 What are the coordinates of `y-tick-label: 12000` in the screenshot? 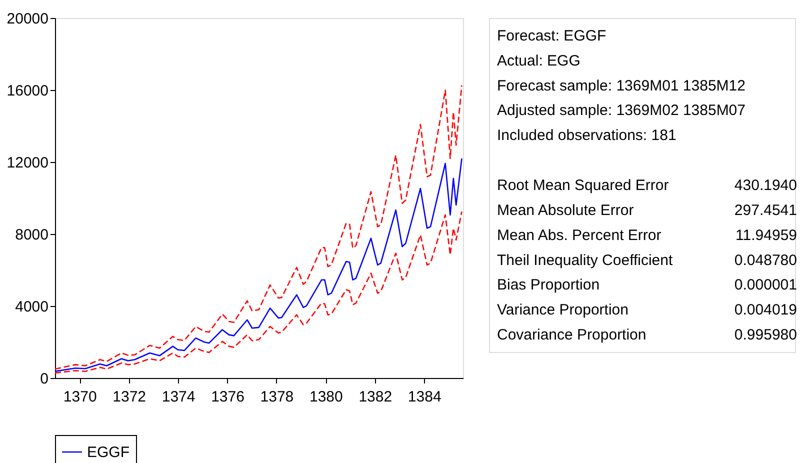 It's located at (27, 163).